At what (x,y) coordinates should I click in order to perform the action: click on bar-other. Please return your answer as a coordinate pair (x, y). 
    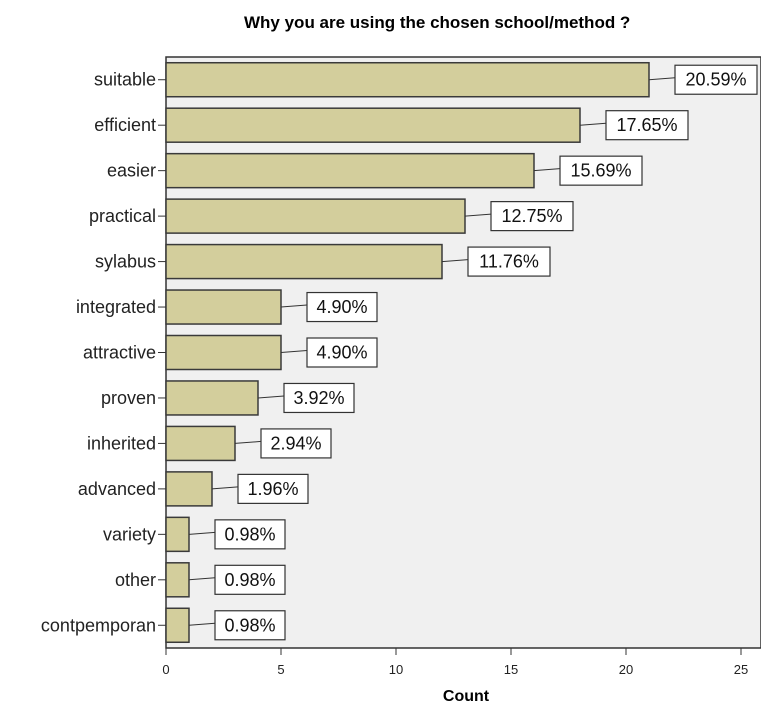
    Looking at the image, I should click on (177, 580).